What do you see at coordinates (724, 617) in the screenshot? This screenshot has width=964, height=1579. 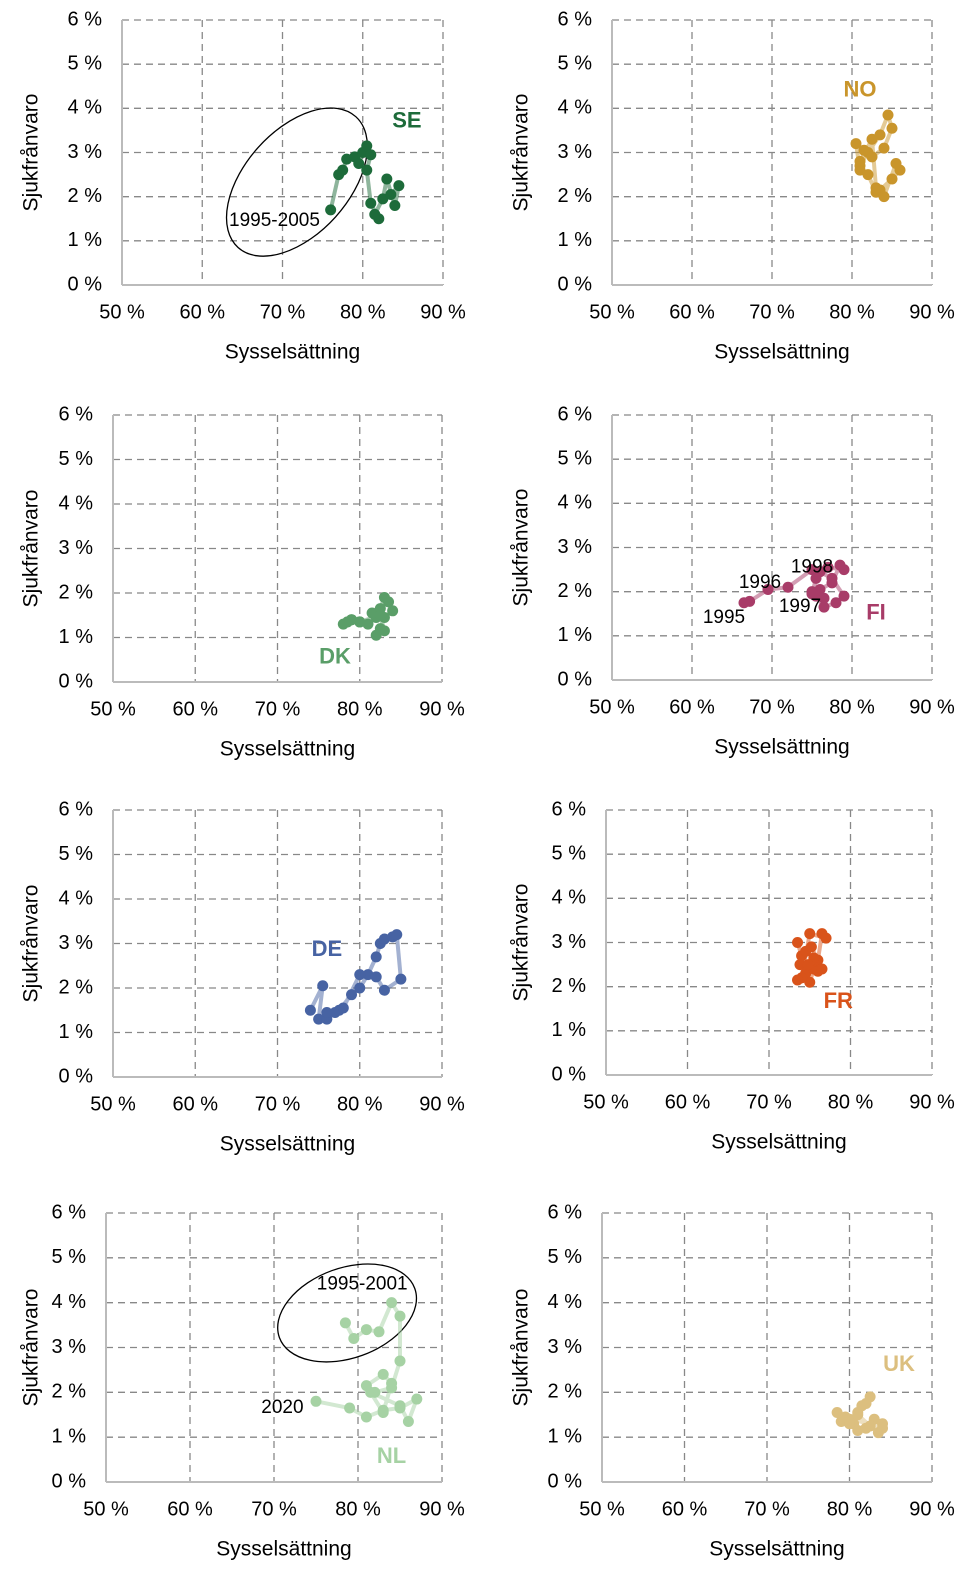 I see `annotation: 1995` at bounding box center [724, 617].